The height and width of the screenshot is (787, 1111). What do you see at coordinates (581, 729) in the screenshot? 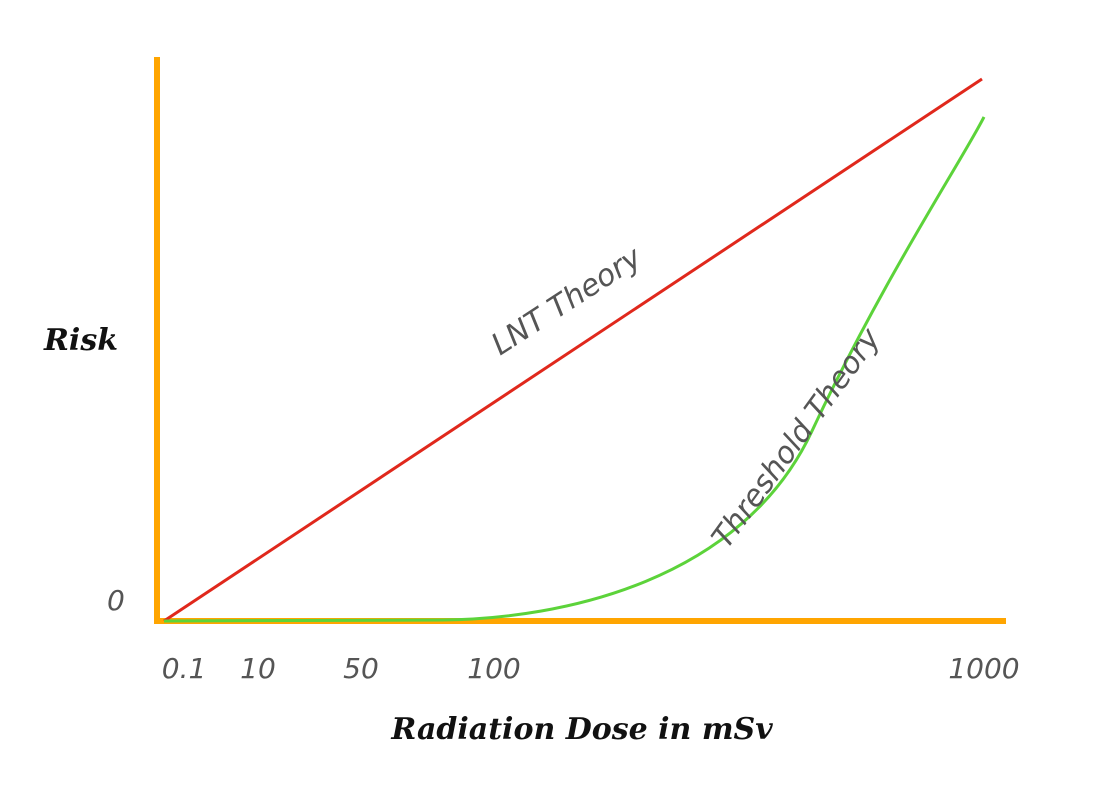
I see `x-axis-title: Radiation Dose in mSv` at bounding box center [581, 729].